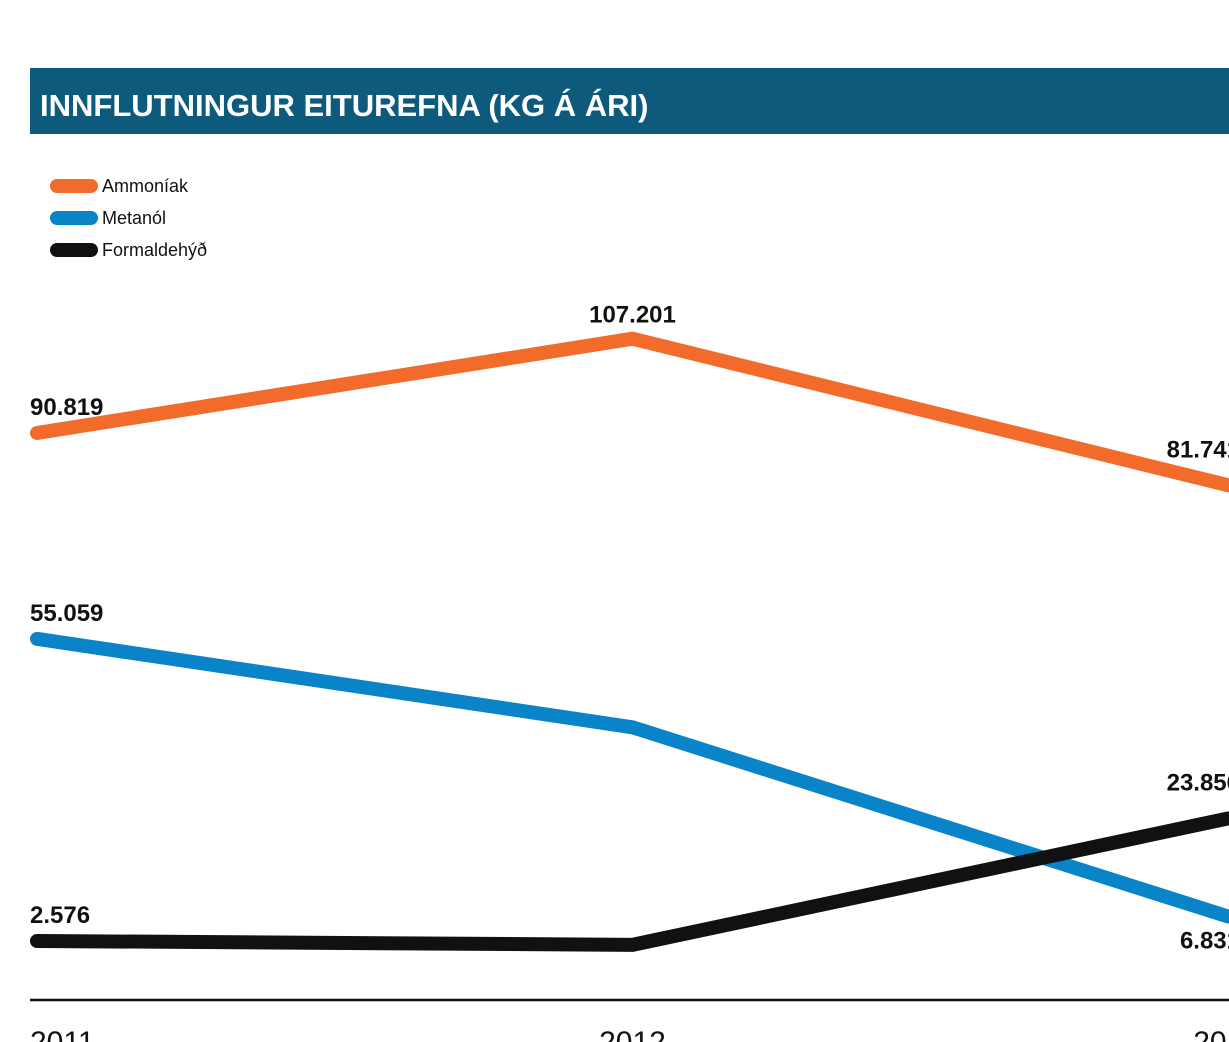 Image resolution: width=1229 pixels, height=1042 pixels. What do you see at coordinates (344, 105) in the screenshot?
I see `chart-title: INNFLUTNINGUR EITUREFNA (KG Á ÁRI)` at bounding box center [344, 105].